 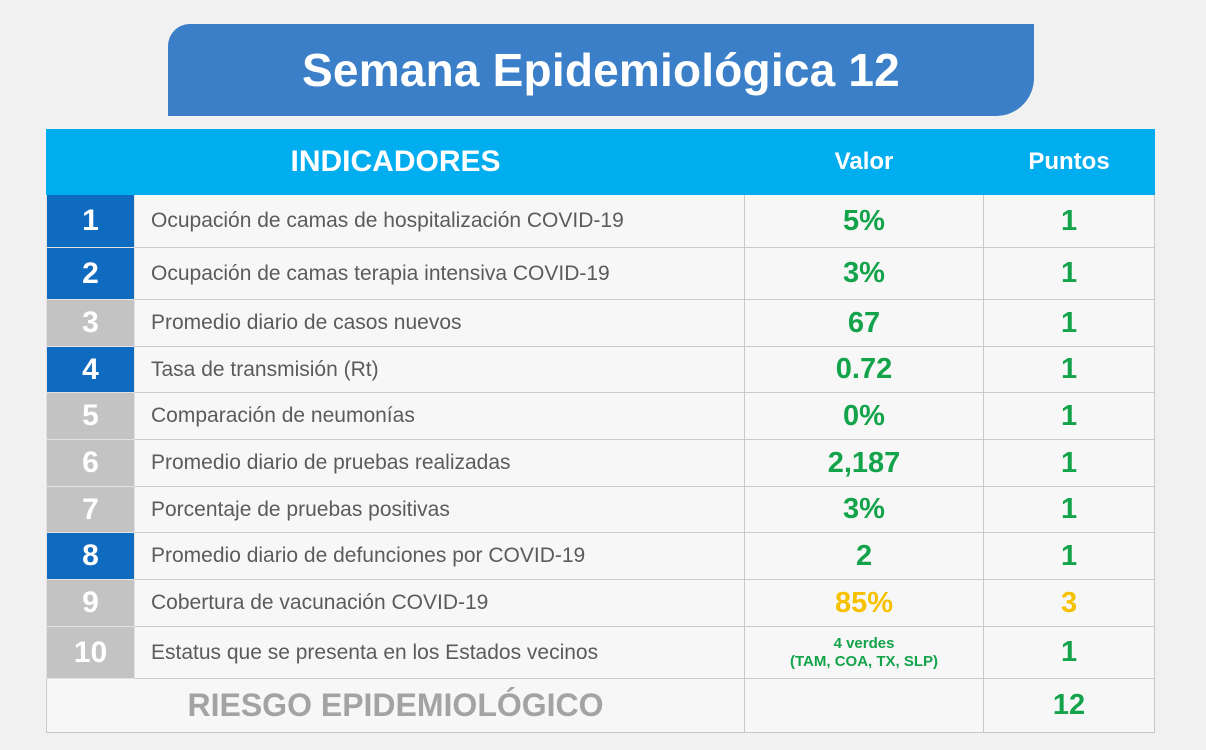 I want to click on indicator-value: 2, so click(x=864, y=556).